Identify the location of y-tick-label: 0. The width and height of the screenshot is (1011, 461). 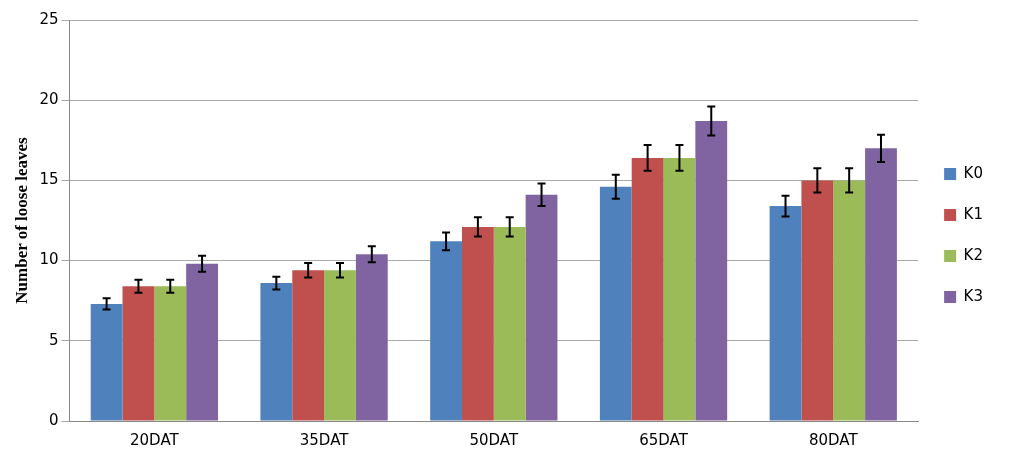
(53, 419).